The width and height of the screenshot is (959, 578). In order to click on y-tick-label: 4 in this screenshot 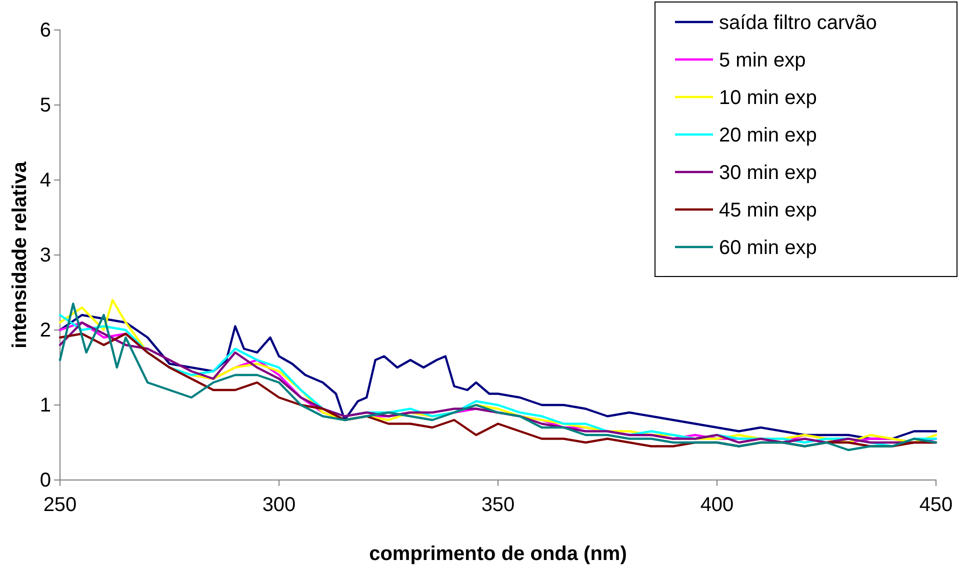, I will do `click(45, 180)`.